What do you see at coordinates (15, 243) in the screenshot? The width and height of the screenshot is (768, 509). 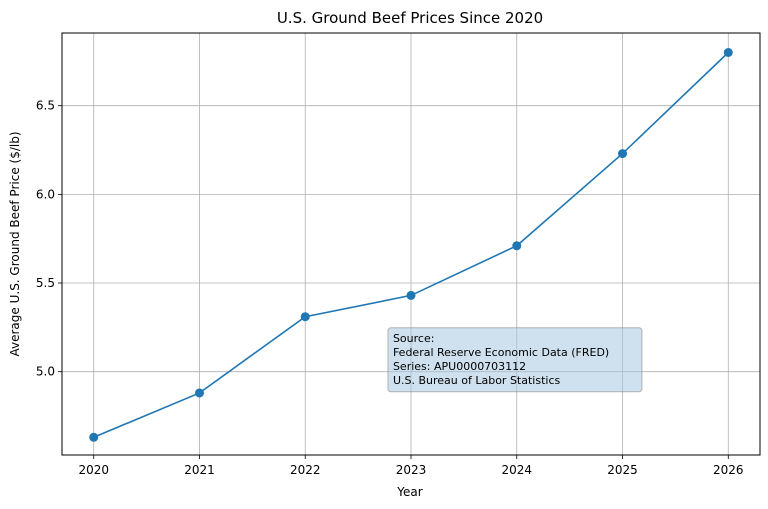 I see `y-axis-label: Average U.S. Ground Beef Price ($/lb)` at bounding box center [15, 243].